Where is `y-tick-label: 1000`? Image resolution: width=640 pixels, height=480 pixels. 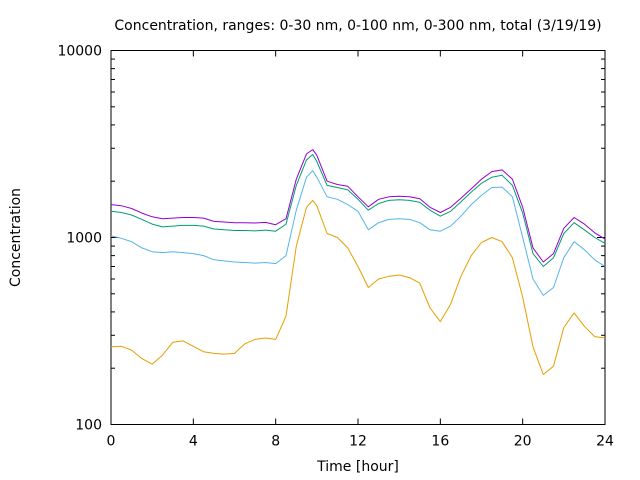
y-tick-label: 1000 is located at coordinates (84, 239).